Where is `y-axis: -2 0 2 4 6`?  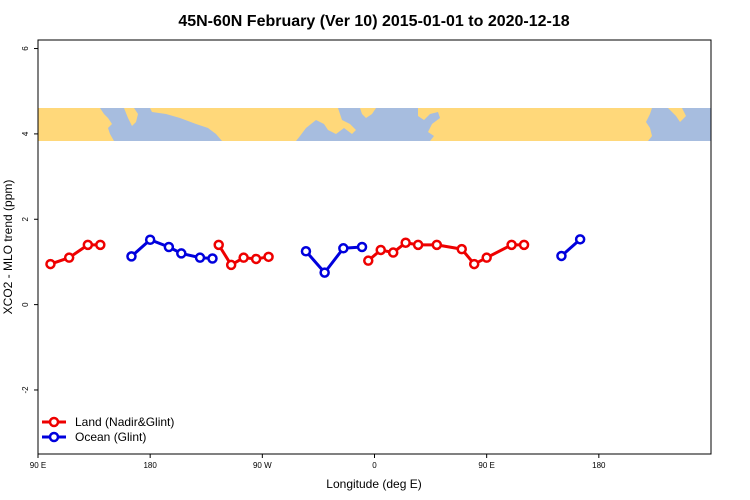
y-axis: -2 0 2 4 6 is located at coordinates (29, 220).